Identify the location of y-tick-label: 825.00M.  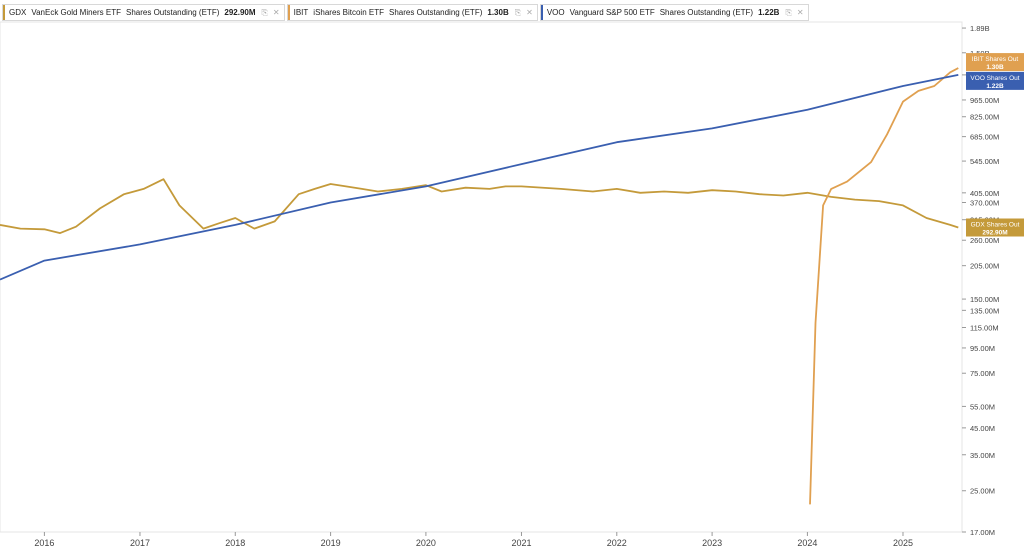
(984, 117).